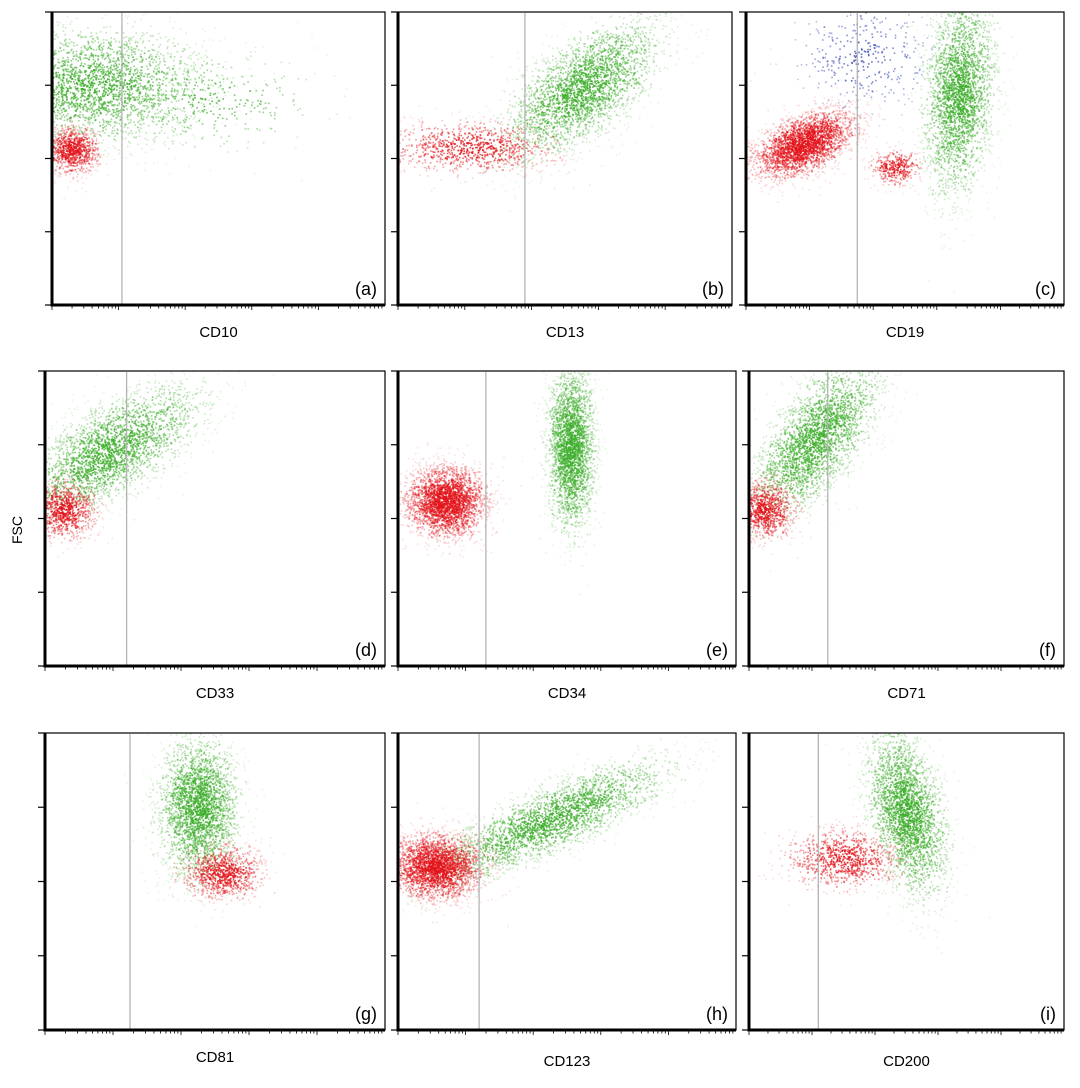 The image size is (1080, 1088). Describe the element at coordinates (717, 650) in the screenshot. I see `panel-label: (e)` at that location.